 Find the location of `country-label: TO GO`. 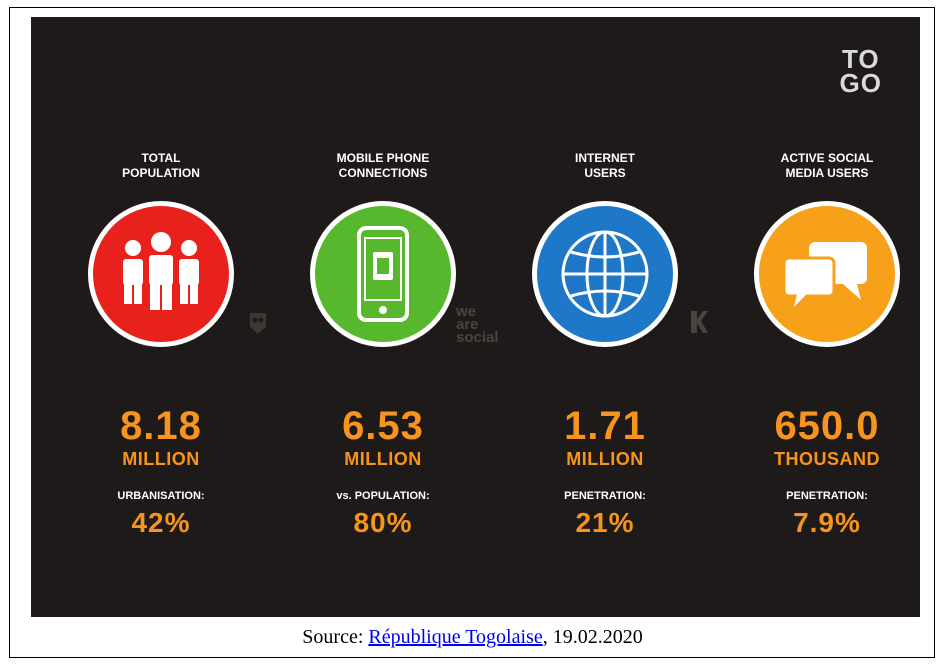

country-label: TO GO is located at coordinates (860, 71).